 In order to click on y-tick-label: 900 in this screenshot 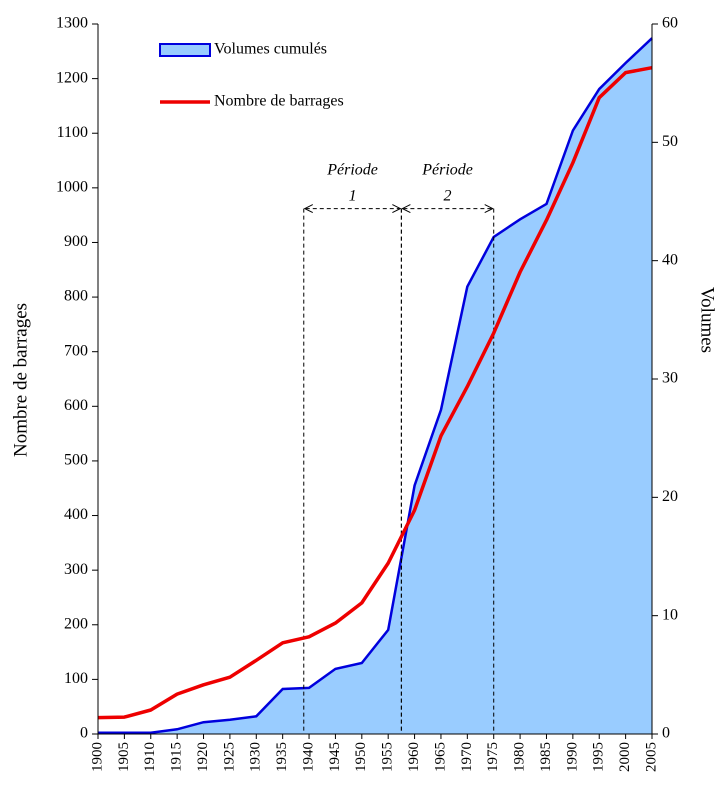, I will do `click(76, 241)`.